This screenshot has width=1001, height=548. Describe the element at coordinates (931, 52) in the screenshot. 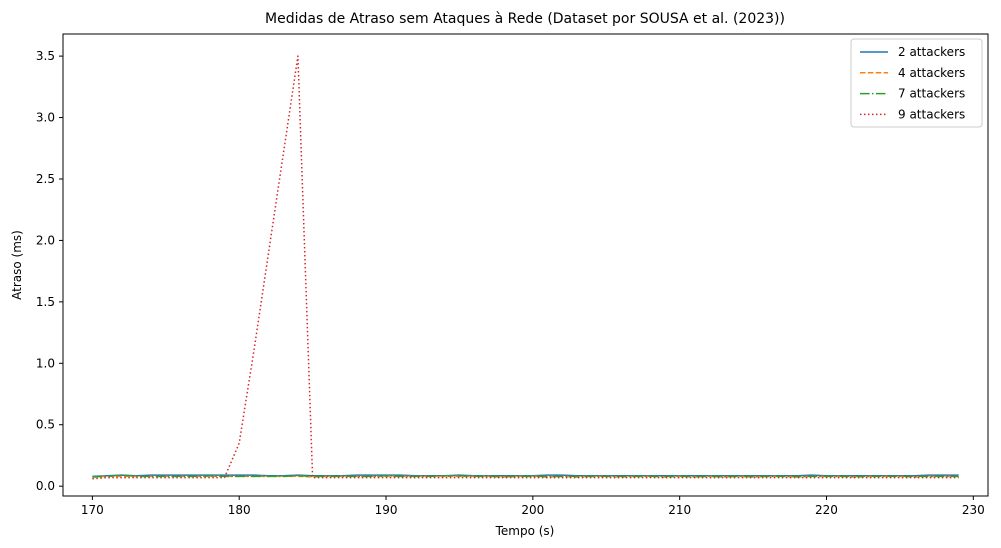

I see `legend-label-1: 2 attackers` at that location.